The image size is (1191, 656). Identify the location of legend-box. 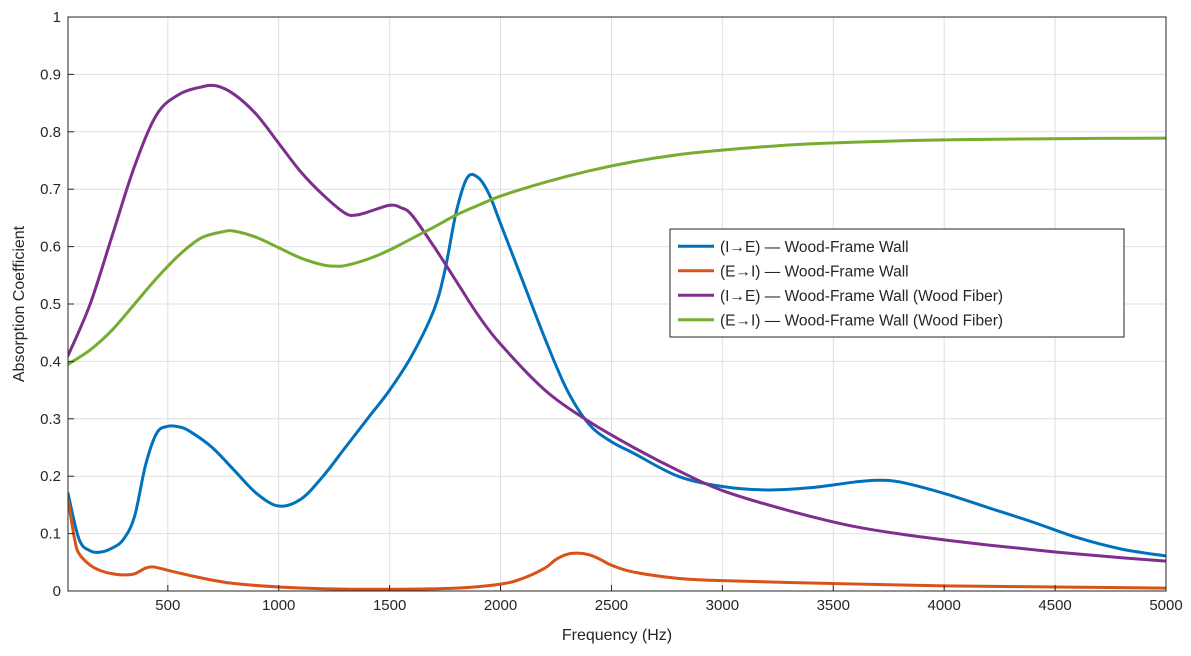
(897, 283).